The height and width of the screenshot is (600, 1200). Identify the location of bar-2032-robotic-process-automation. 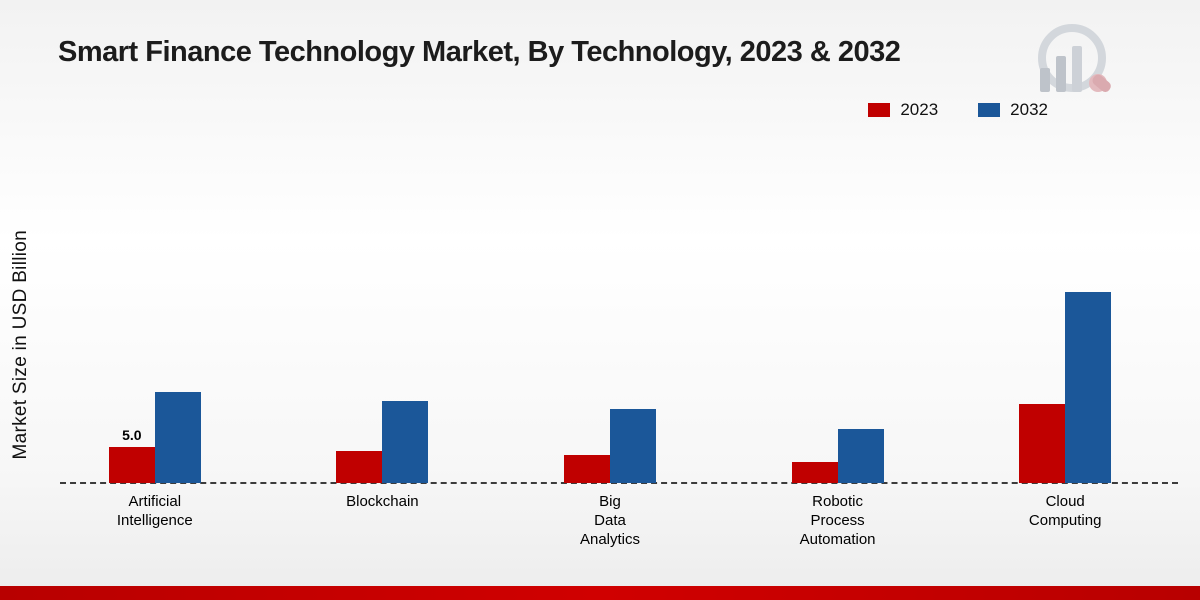
(860, 456).